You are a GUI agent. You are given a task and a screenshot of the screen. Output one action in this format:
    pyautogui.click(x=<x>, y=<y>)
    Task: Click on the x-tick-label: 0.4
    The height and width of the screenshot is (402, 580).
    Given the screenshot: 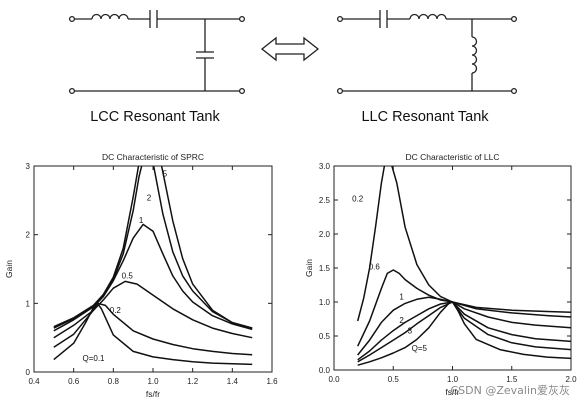 What is the action you would take?
    pyautogui.click(x=34, y=381)
    